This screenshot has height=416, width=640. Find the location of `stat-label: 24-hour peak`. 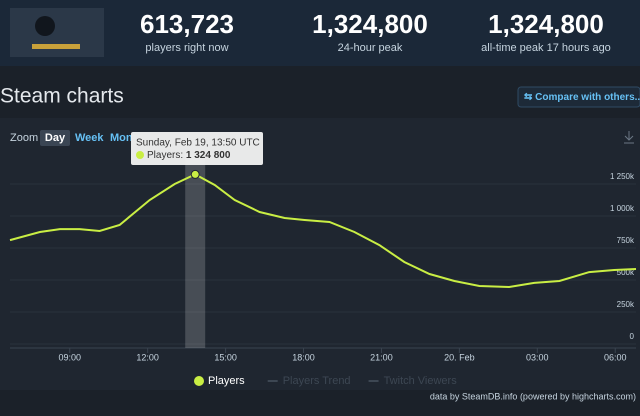

stat-label: 24-hour peak is located at coordinates (370, 48).